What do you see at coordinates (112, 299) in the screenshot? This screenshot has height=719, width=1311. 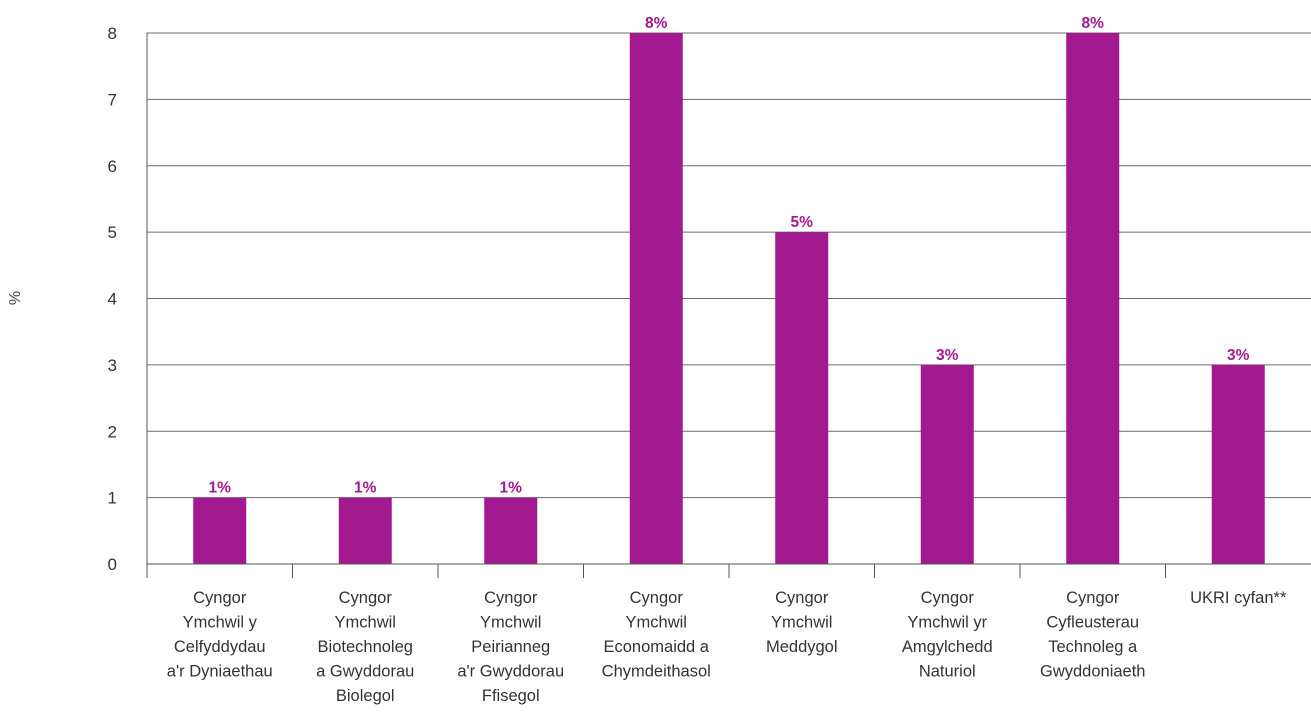 I see `y-tick-label: 4` at bounding box center [112, 299].